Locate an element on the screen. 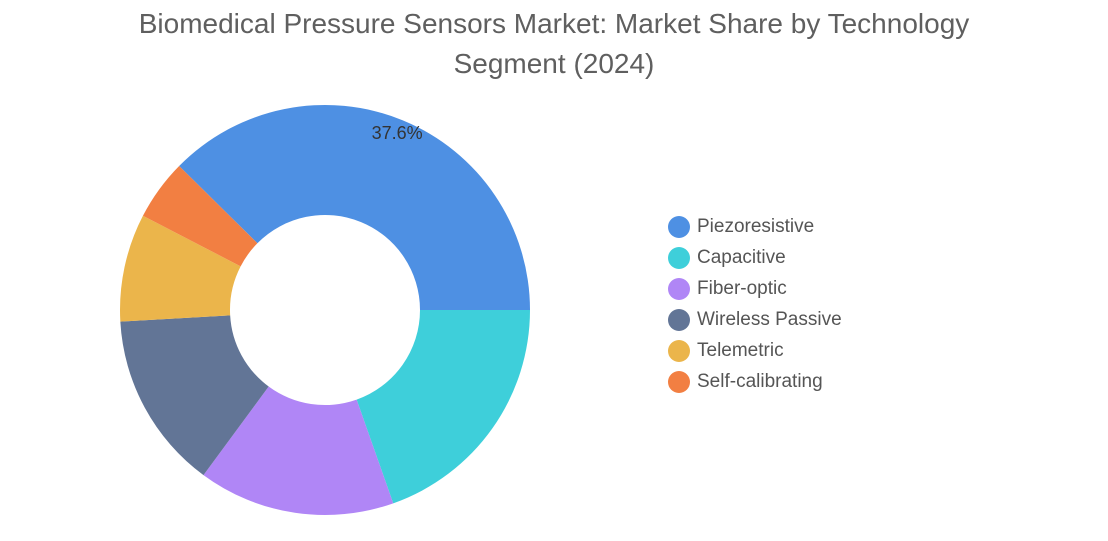 This screenshot has height=541, width=1108. legend-label-wireless-passive: Wireless Passive is located at coordinates (769, 319).